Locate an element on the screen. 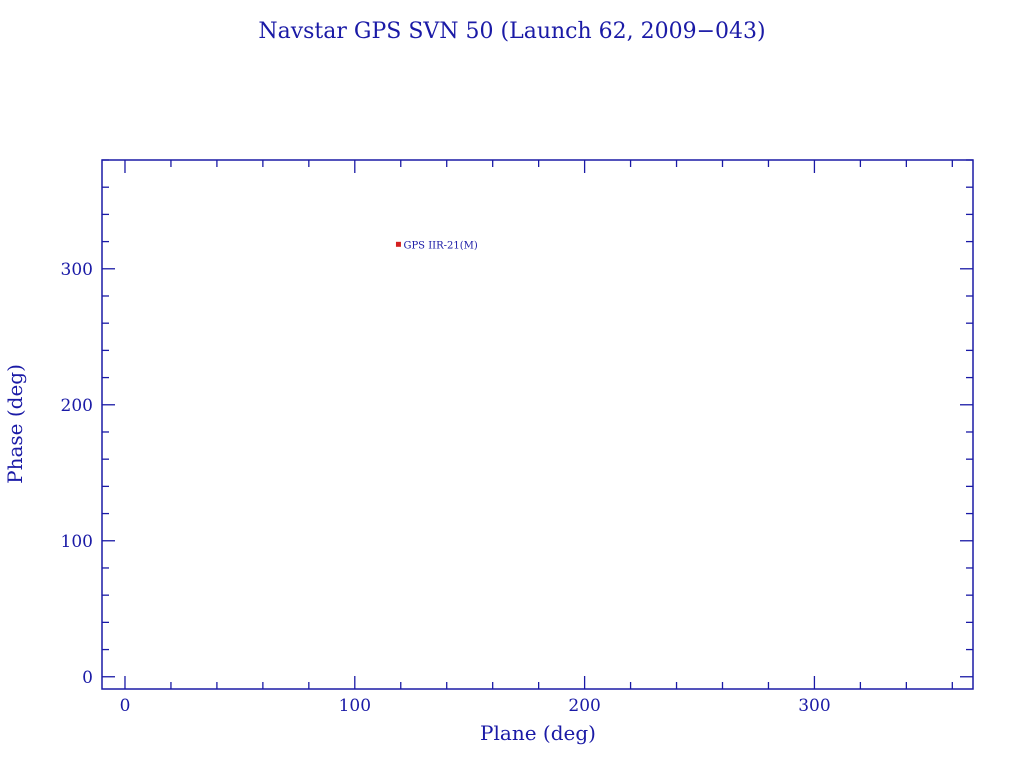  y-tick-label: 100 is located at coordinates (77, 542).